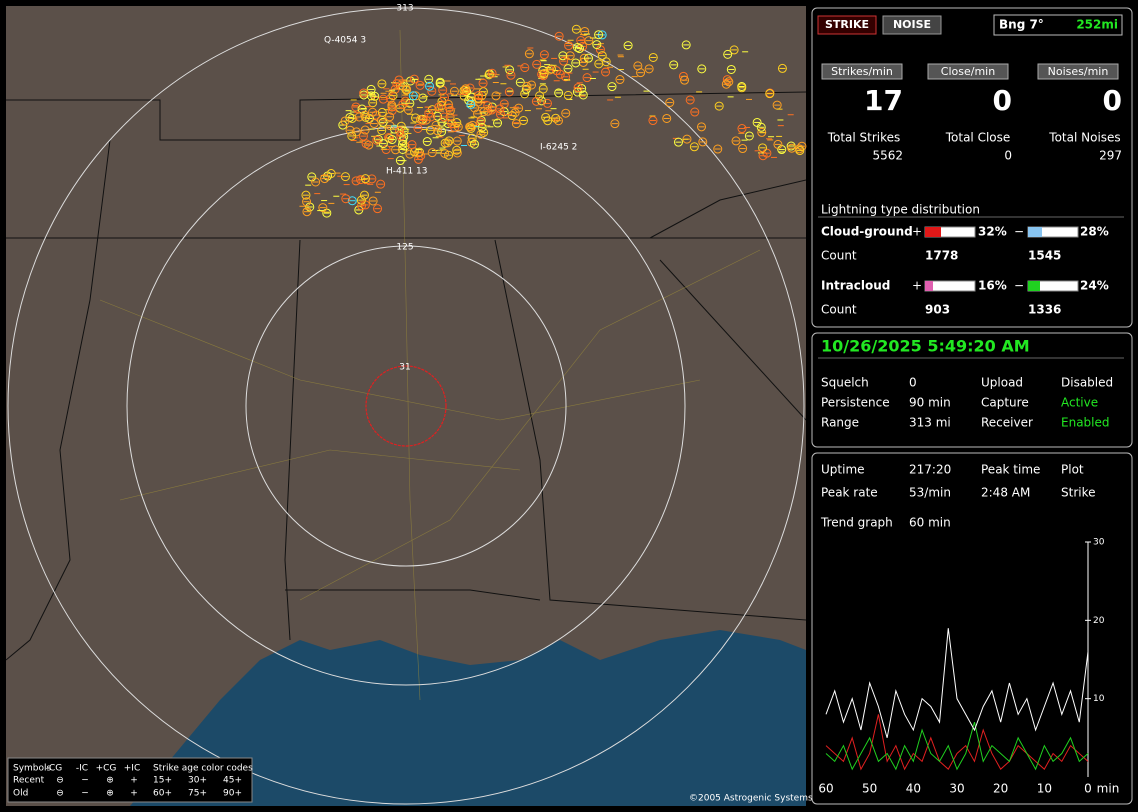 The image size is (1138, 812). Describe the element at coordinates (60, 794) in the screenshot. I see `legend-symbol: ⊖` at that location.